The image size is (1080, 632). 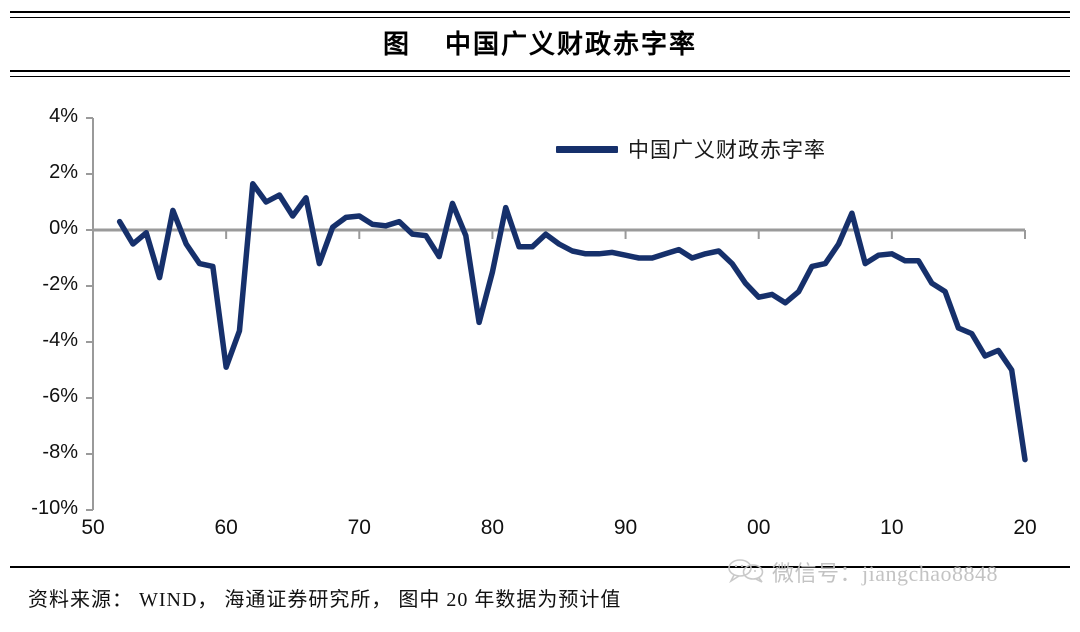 I want to click on chat-bubble-icon, so click(x=746, y=572).